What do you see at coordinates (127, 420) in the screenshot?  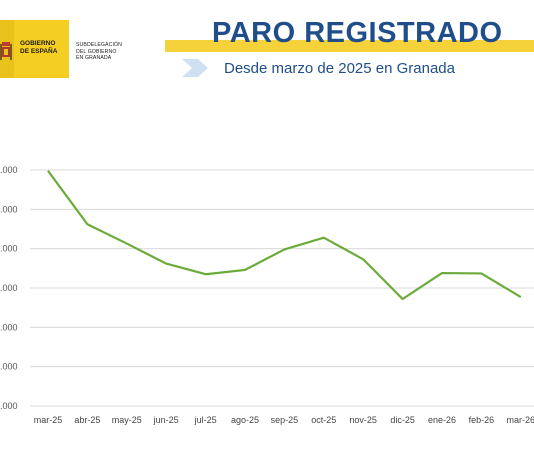 I see `x-tick-label: may-25` at bounding box center [127, 420].